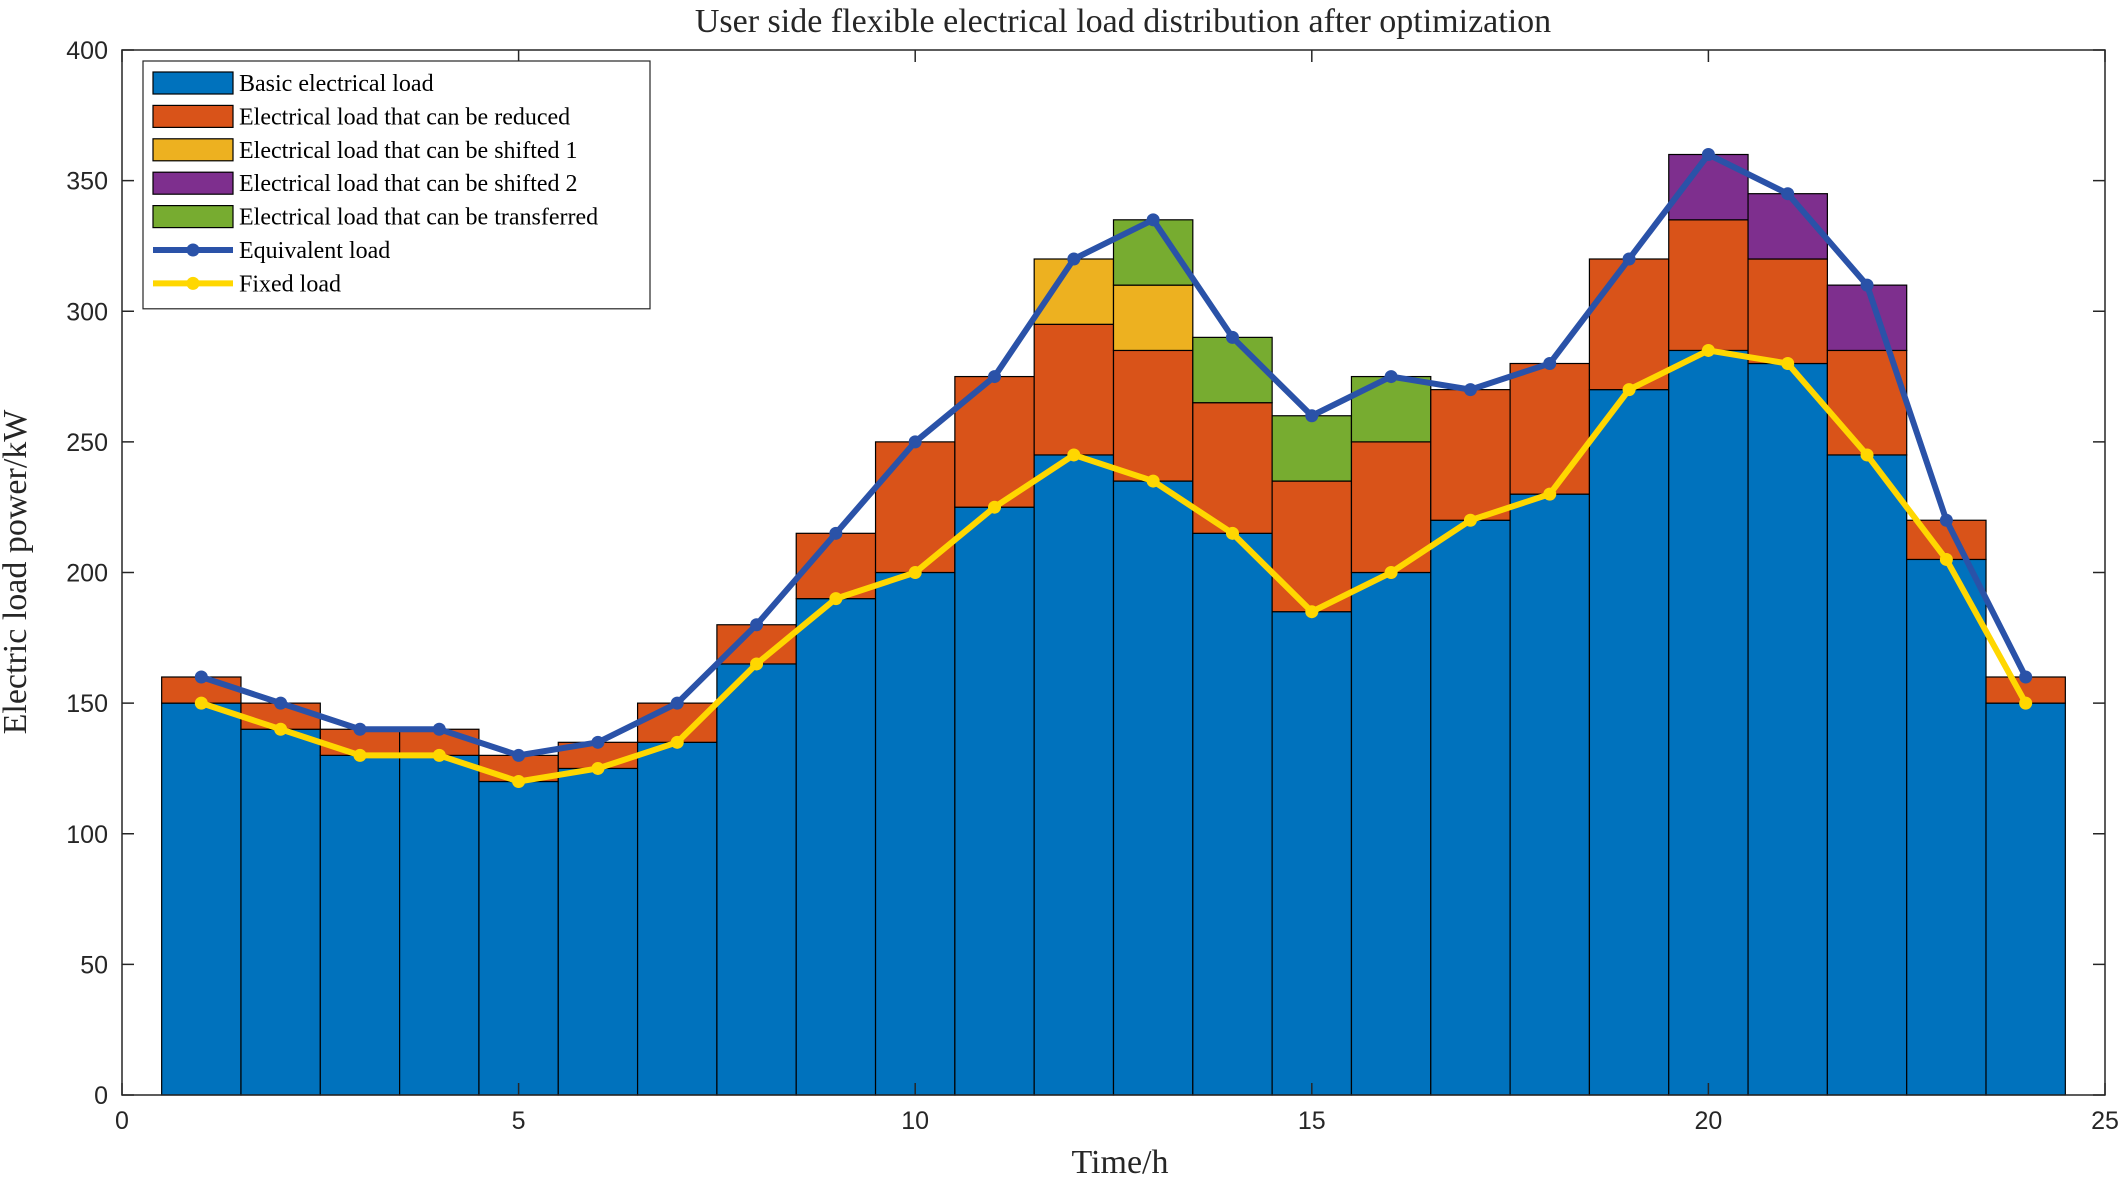  What do you see at coordinates (290, 284) in the screenshot?
I see `legend-label-fixed-load: Fixed load` at bounding box center [290, 284].